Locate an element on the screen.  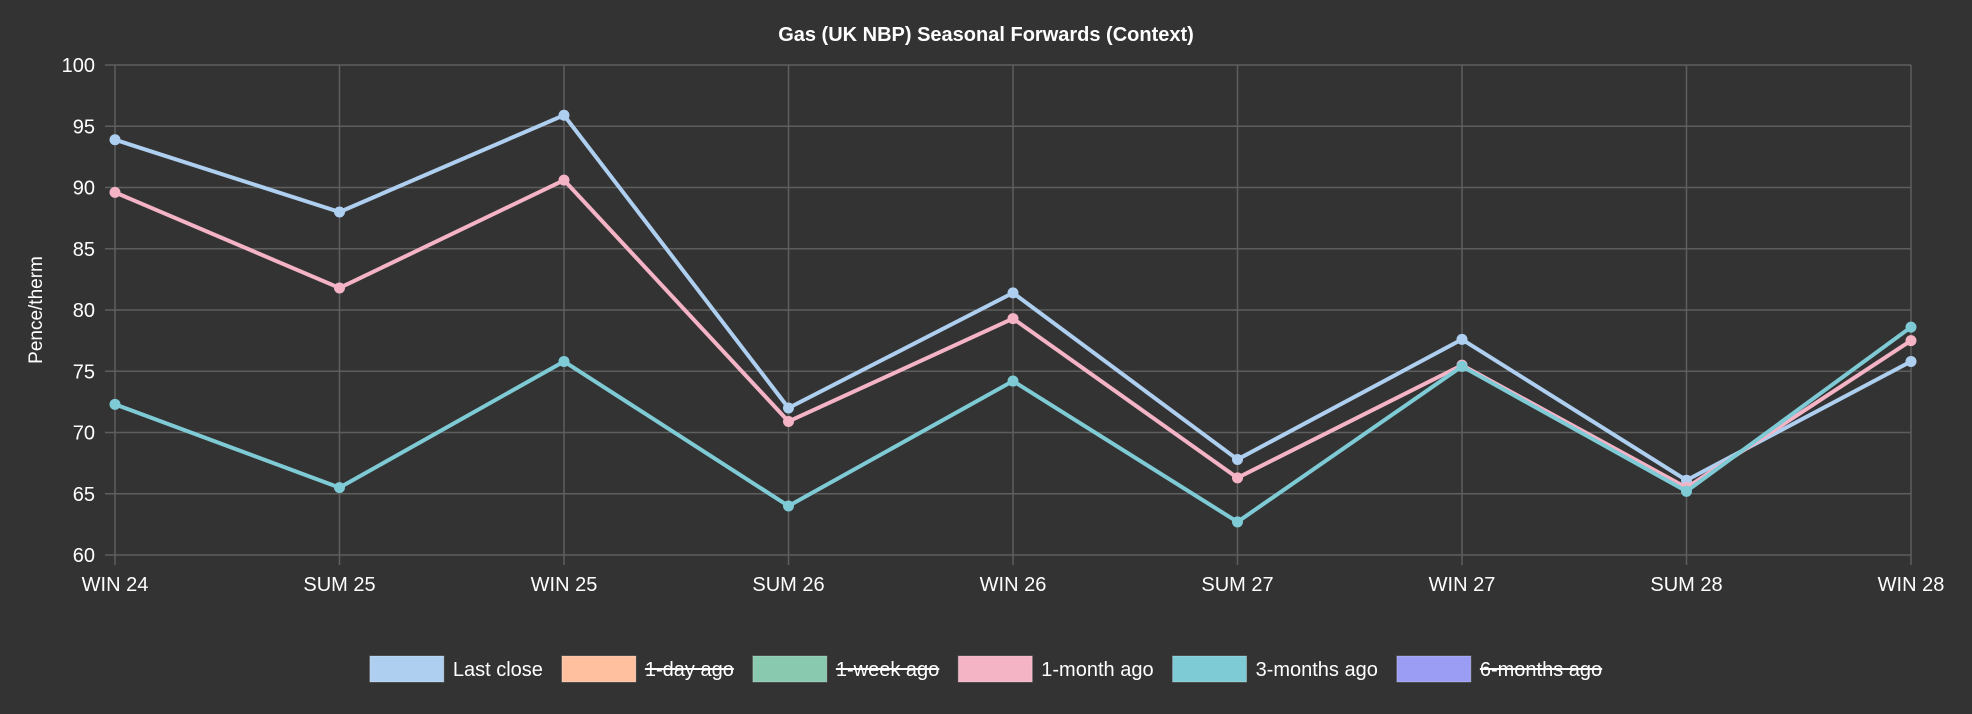
x-tick-label: SUM 26 is located at coordinates (788, 585).